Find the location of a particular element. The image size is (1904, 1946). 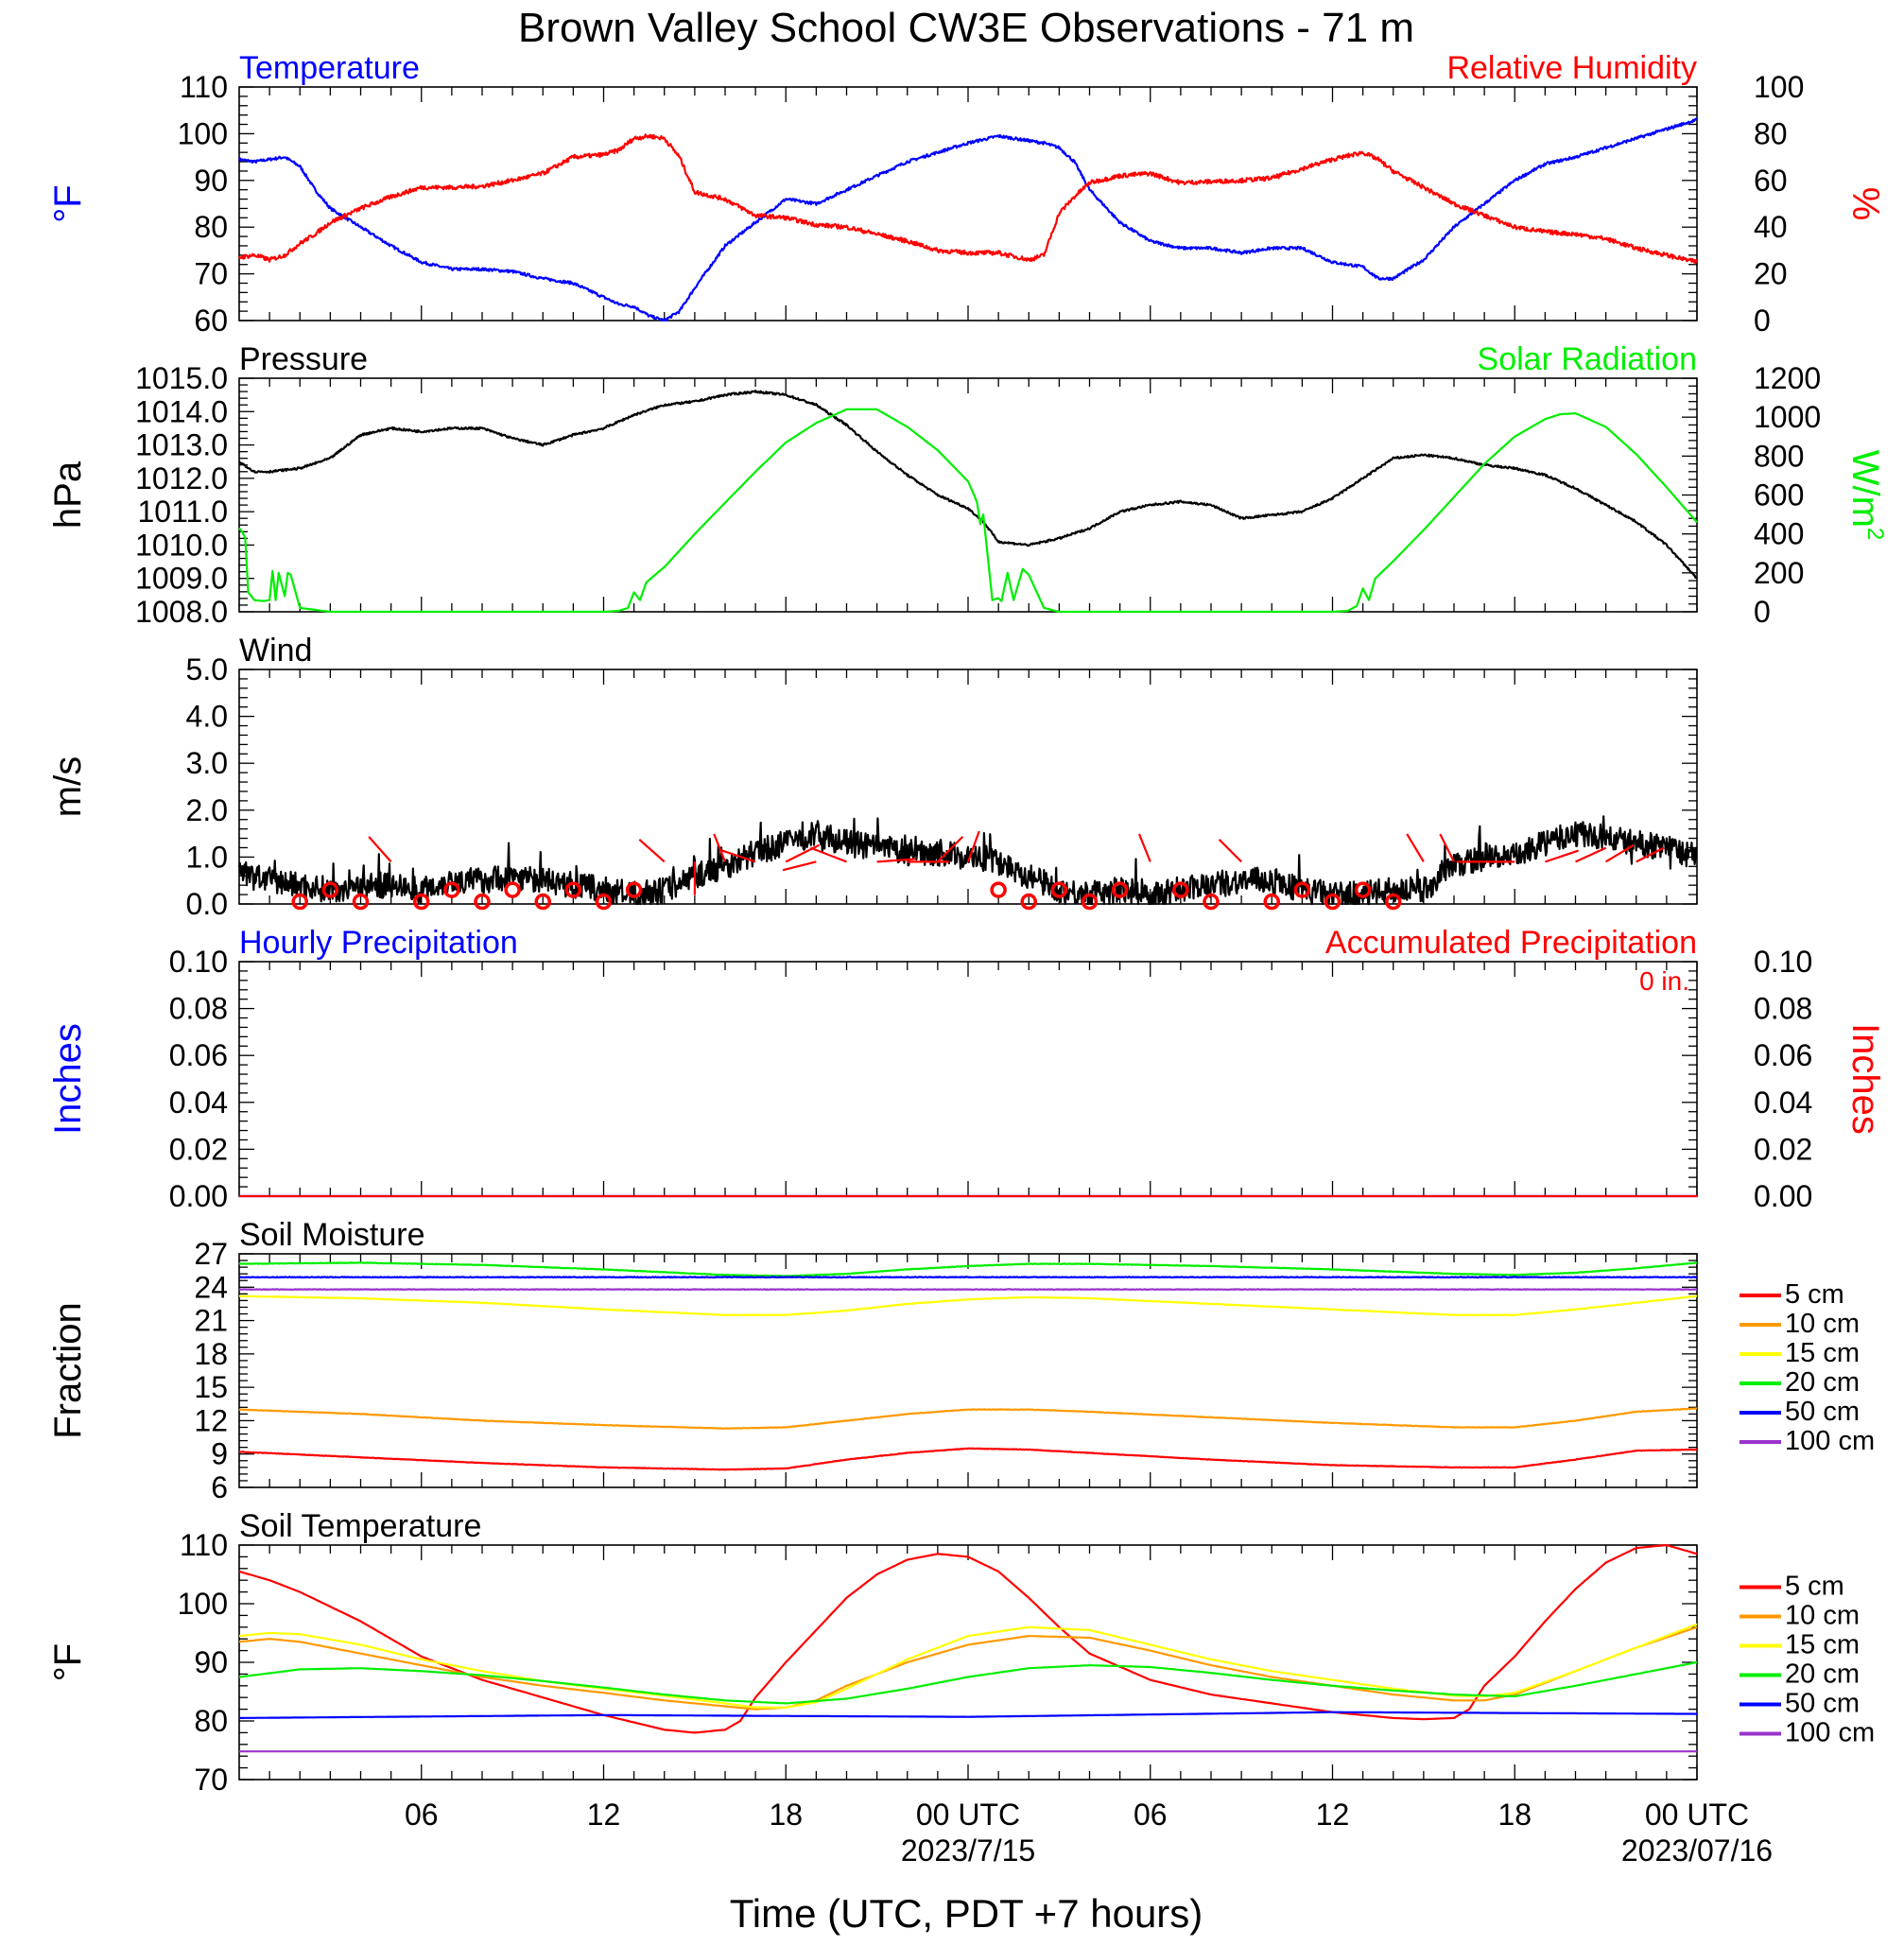

panel-label-left: Pressure is located at coordinates (303, 359).